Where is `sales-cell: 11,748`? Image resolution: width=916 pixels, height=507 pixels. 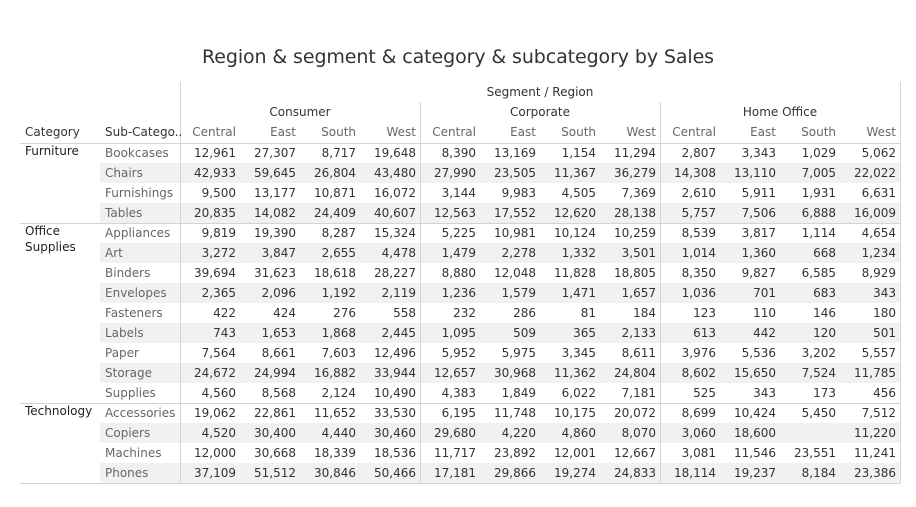 sales-cell: 11,748 is located at coordinates (515, 413).